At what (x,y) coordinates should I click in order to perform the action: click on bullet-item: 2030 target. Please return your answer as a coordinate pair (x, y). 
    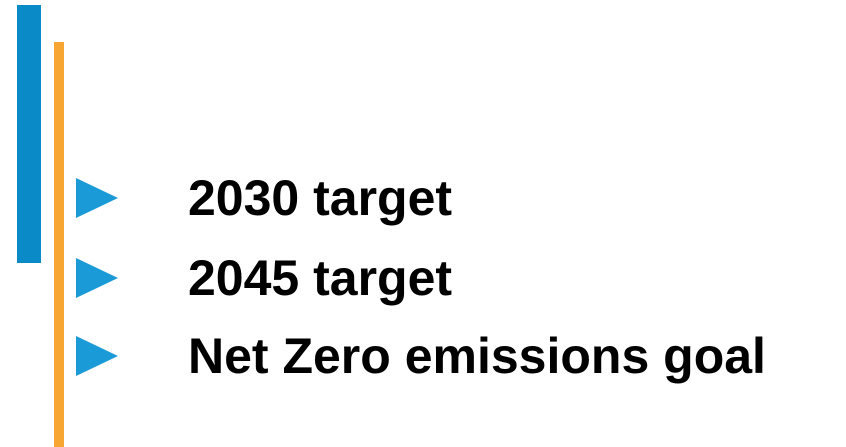
    Looking at the image, I should click on (264, 198).